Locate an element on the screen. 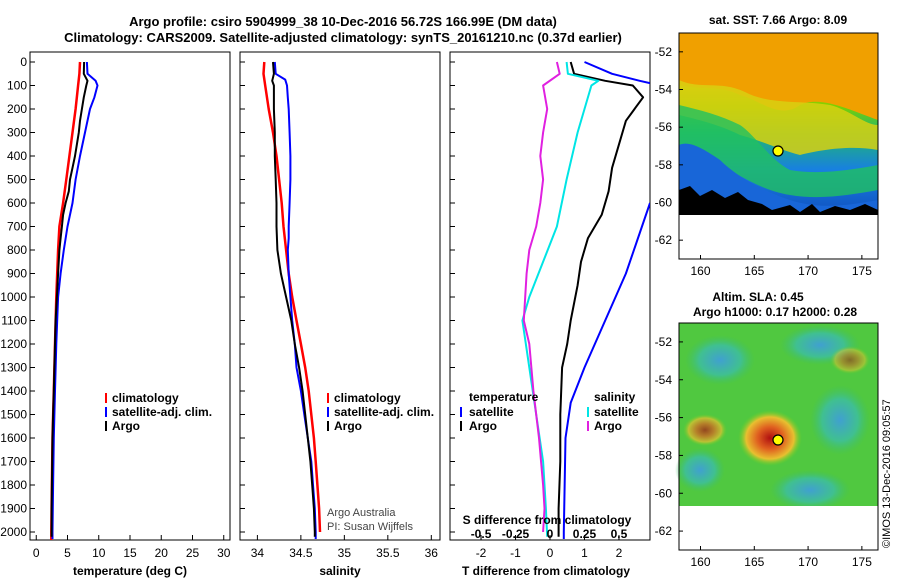 The image size is (900, 580). sst-argo-marker is located at coordinates (778, 151).